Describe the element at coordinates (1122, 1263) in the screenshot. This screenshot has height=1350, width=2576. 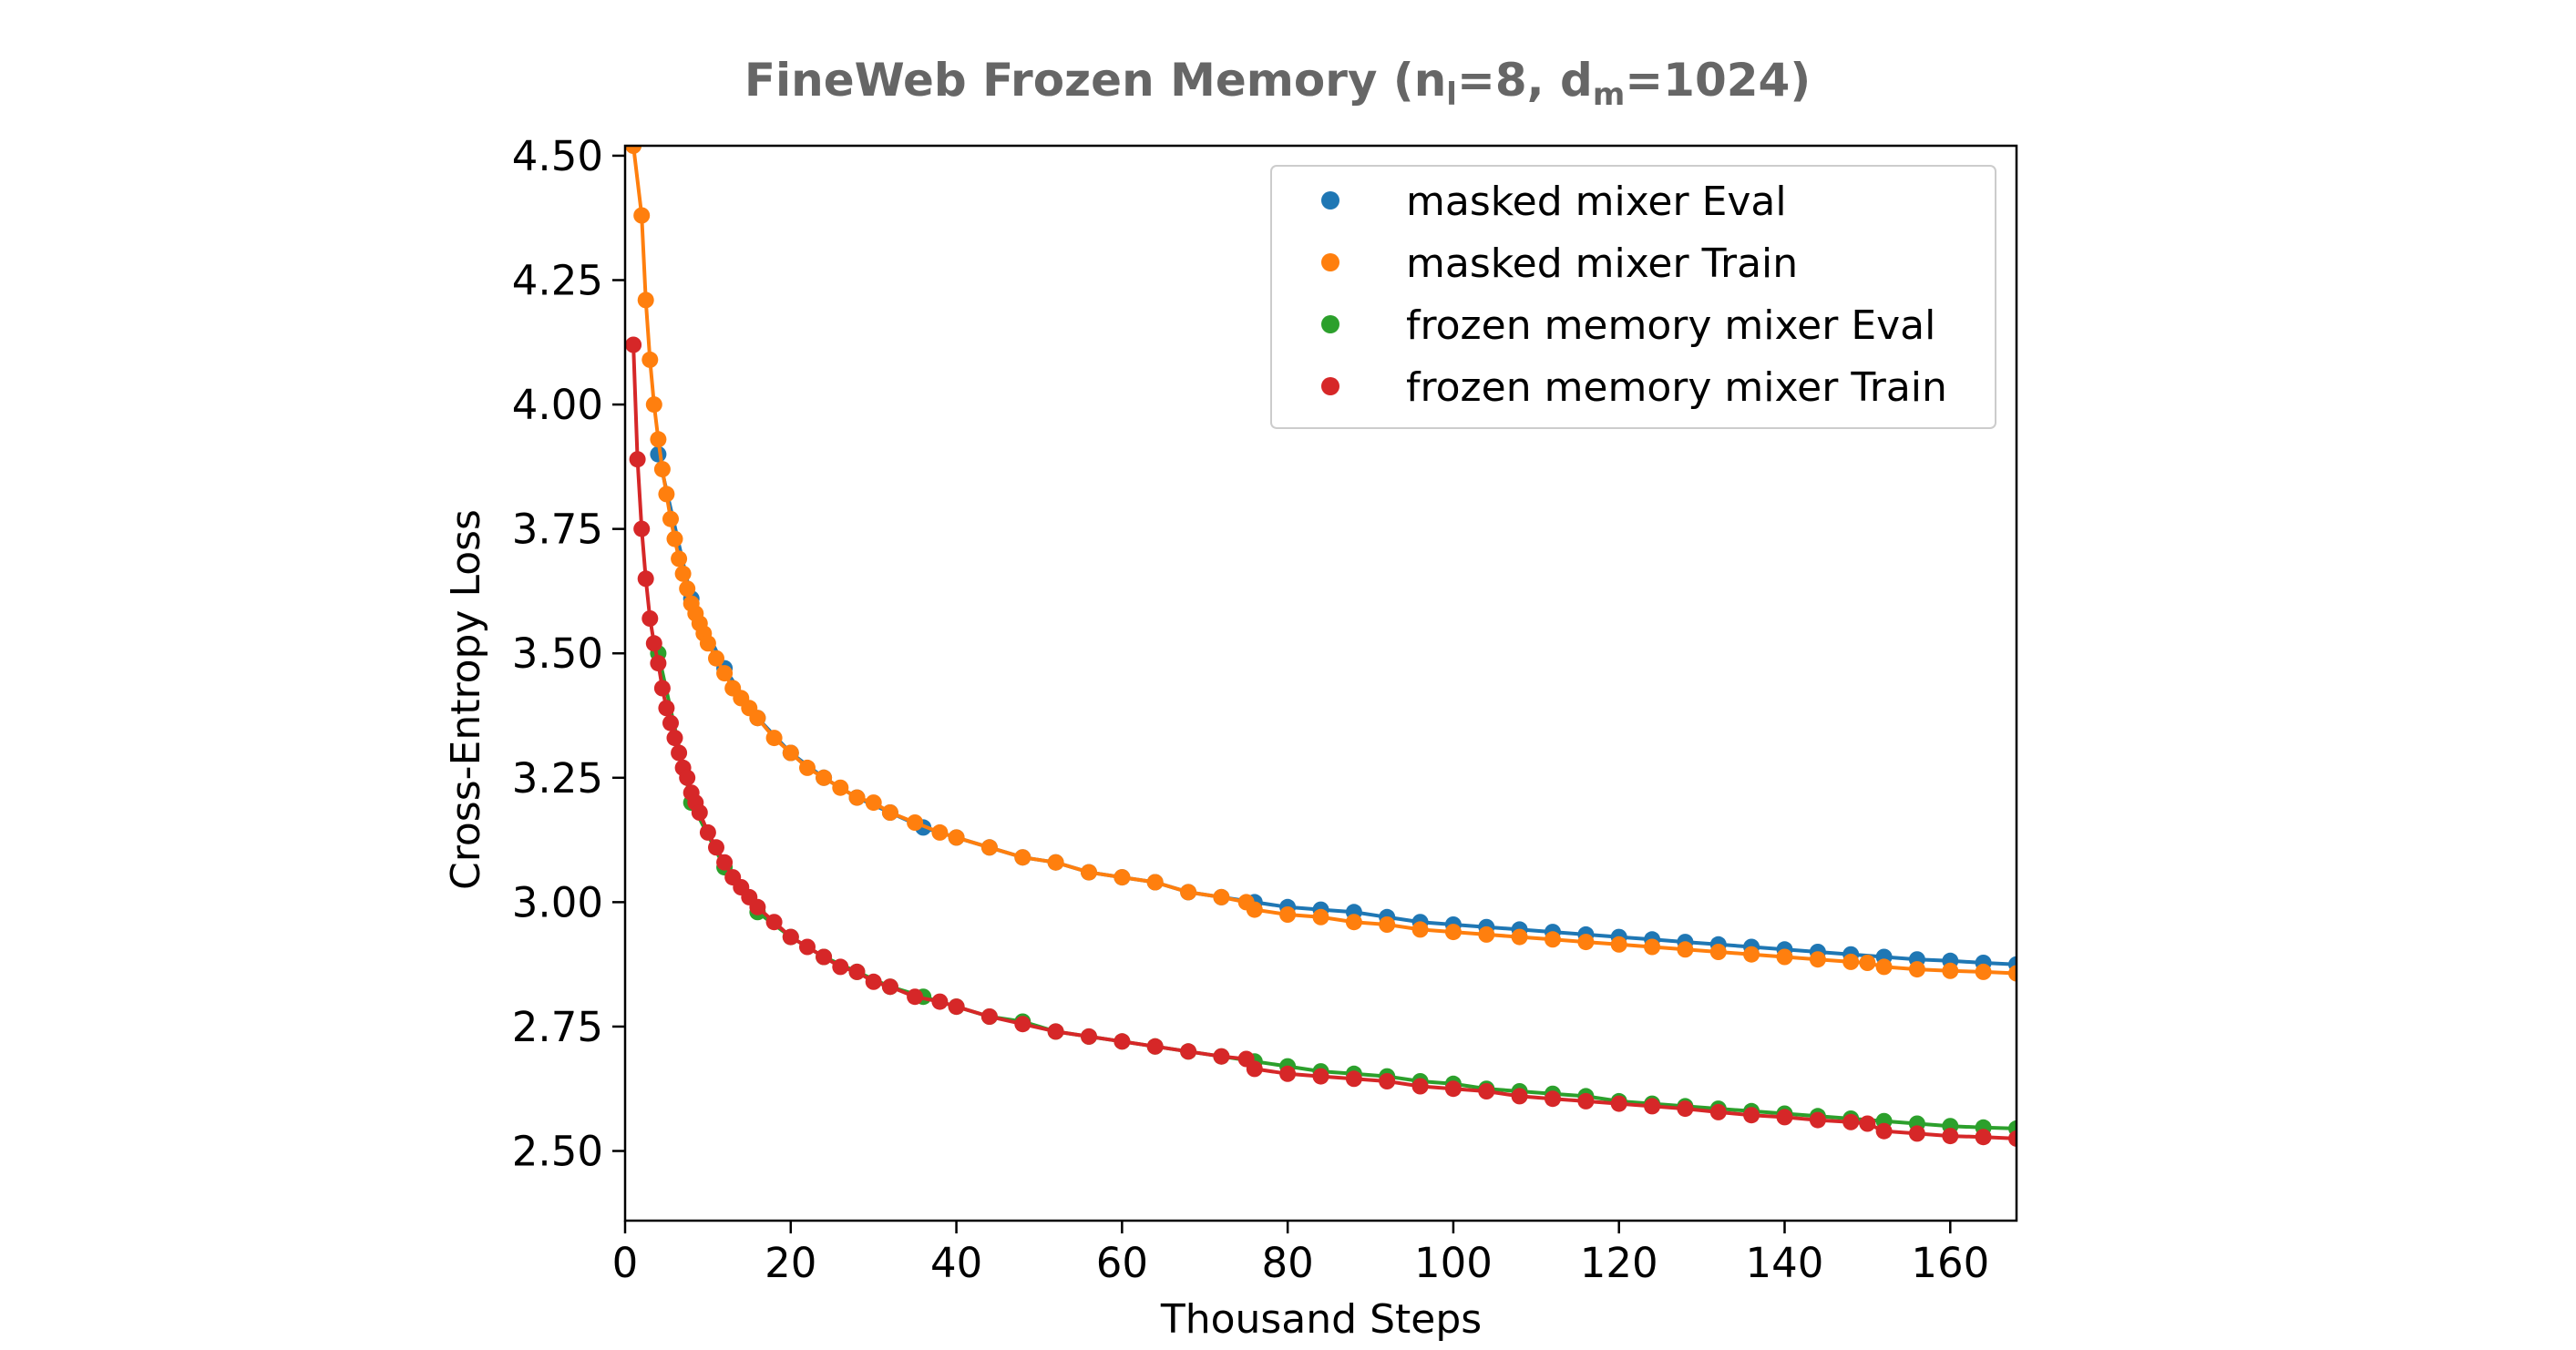
I see `x-tick-label: 60` at that location.